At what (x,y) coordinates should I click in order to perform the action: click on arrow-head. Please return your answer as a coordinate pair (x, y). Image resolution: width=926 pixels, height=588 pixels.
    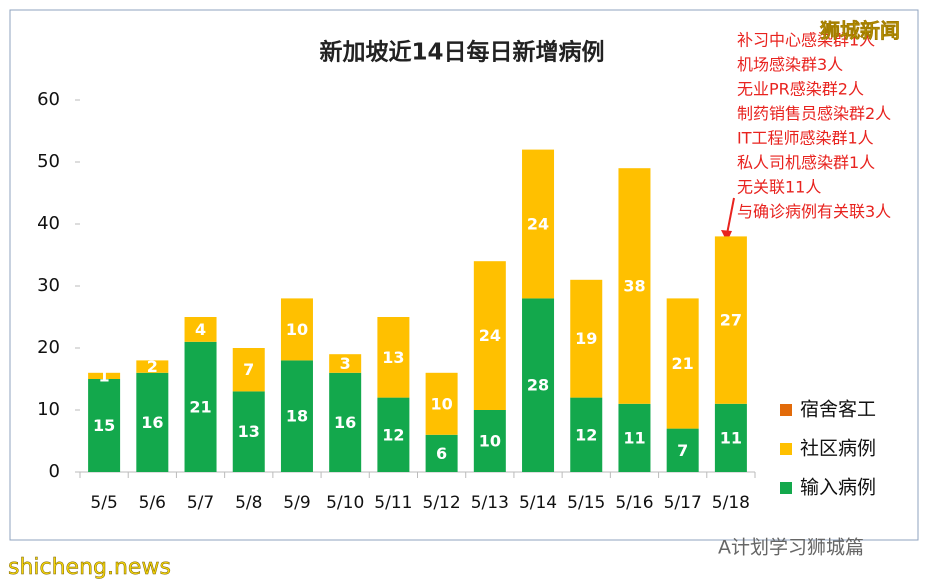
    Looking at the image, I should click on (726, 236).